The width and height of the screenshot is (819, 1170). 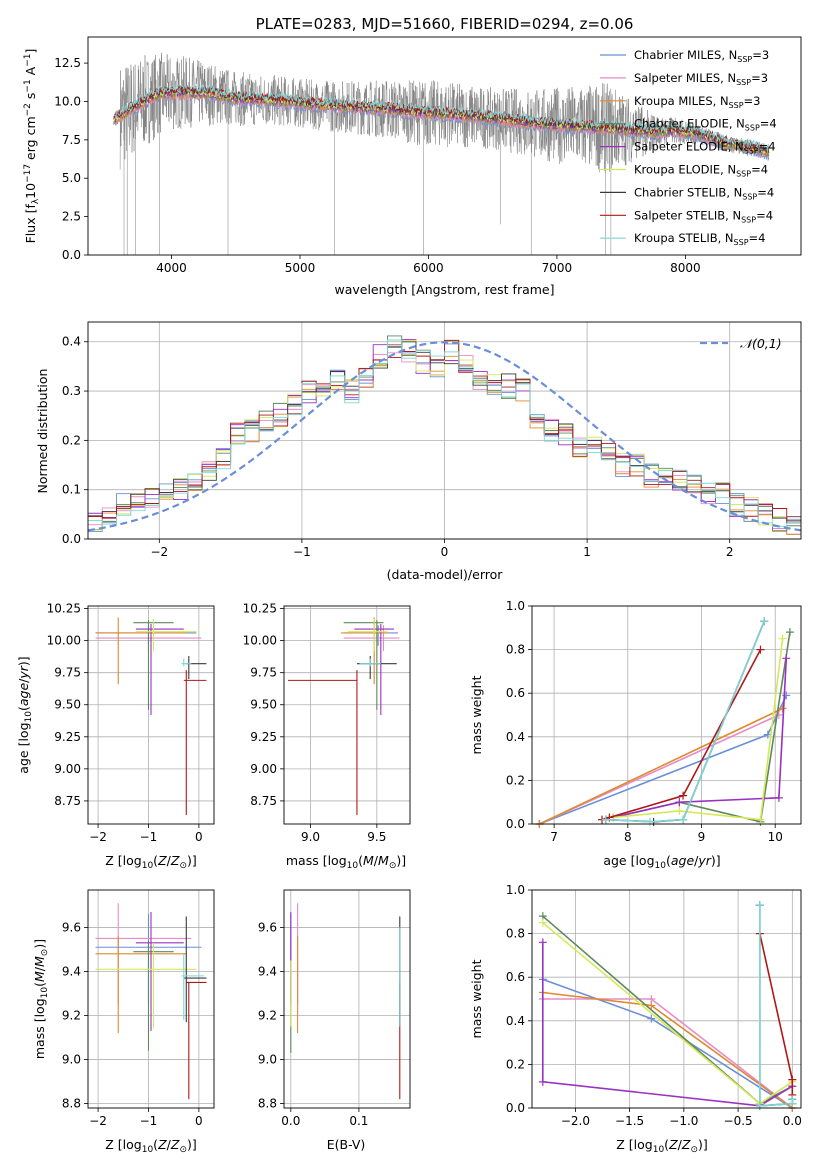 I want to click on residuals-hist-kroupa-stelib, so click(x=444, y=433).